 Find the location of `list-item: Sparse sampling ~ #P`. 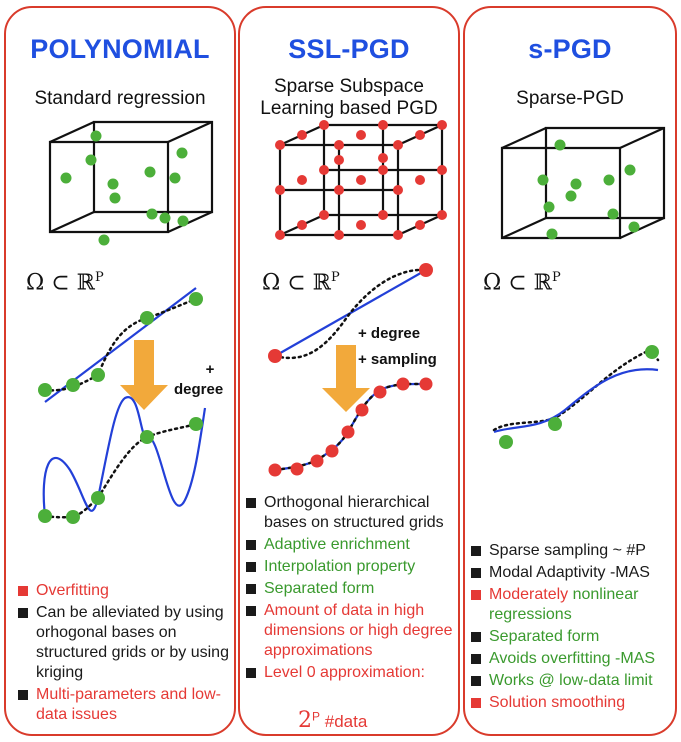

list-item: Sparse sampling ~ #P is located at coordinates (575, 551).